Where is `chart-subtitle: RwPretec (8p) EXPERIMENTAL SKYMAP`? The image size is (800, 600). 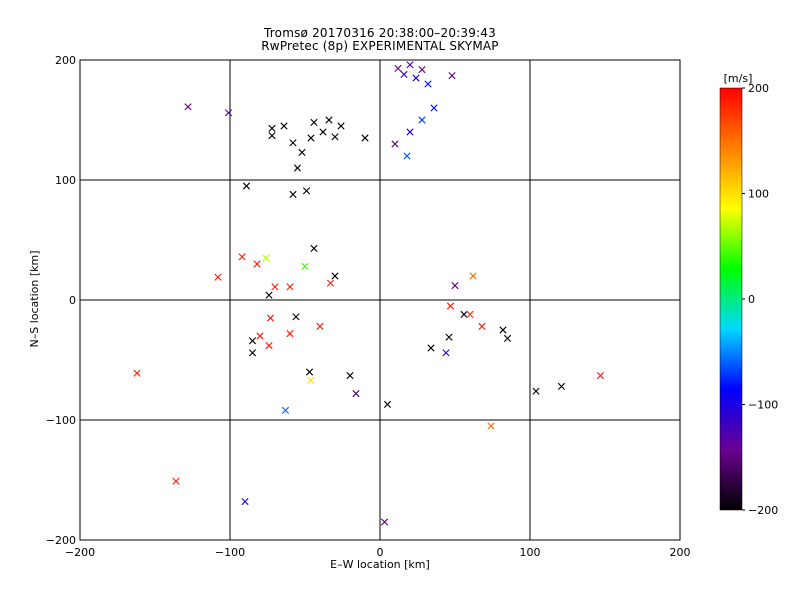 chart-subtitle: RwPretec (8p) EXPERIMENTAL SKYMAP is located at coordinates (380, 46).